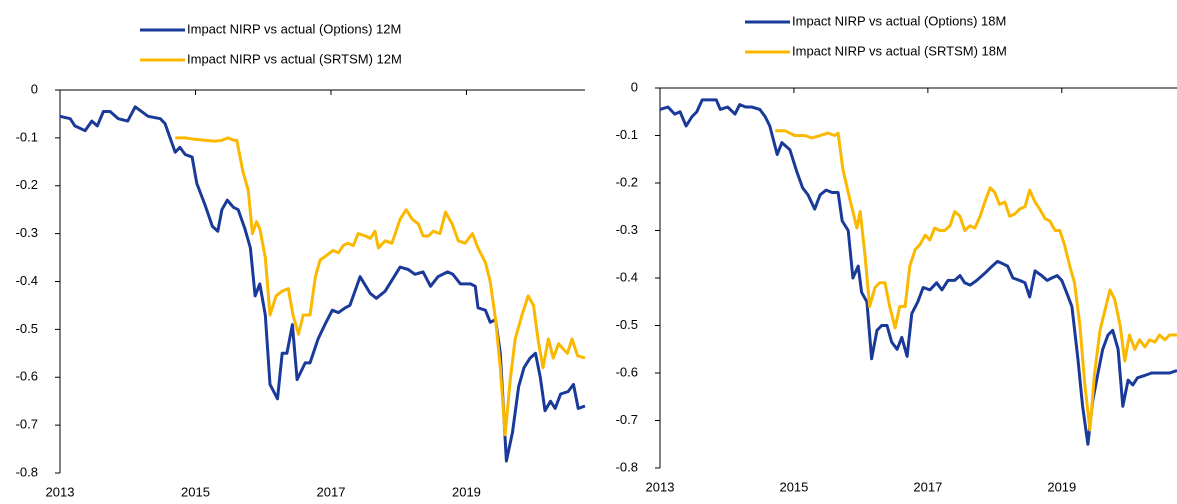 The image size is (1177, 504). What do you see at coordinates (899, 50) in the screenshot?
I see `legend-label: Impact NIRP vs actual (SRTSM) 18M` at bounding box center [899, 50].